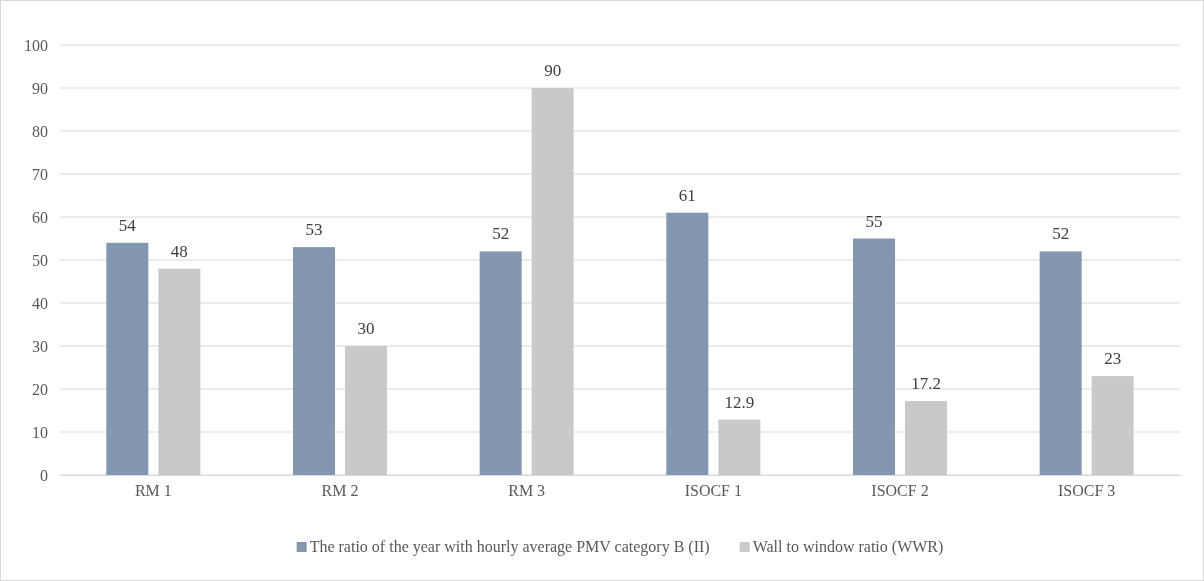  I want to click on data-label: 48, so click(179, 251).